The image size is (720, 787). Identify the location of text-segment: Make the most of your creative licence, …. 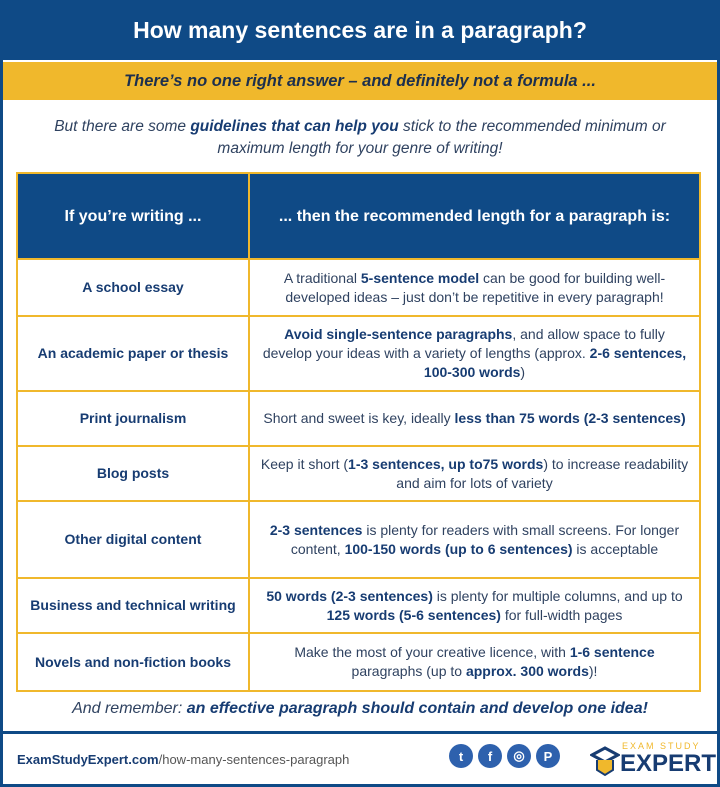
(432, 652).